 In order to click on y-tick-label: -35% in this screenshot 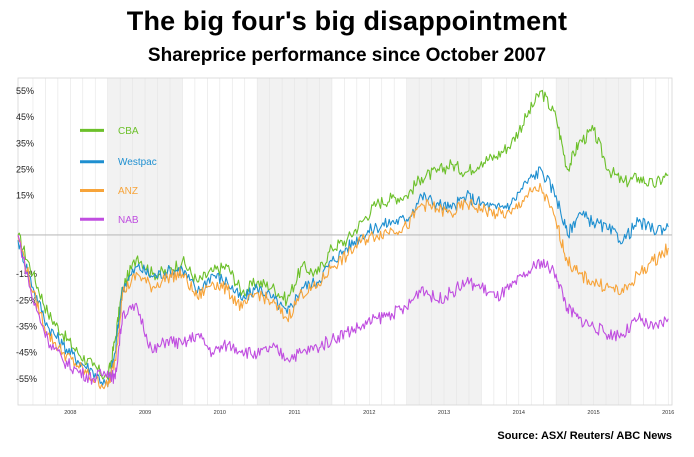, I will do `click(26, 327)`.